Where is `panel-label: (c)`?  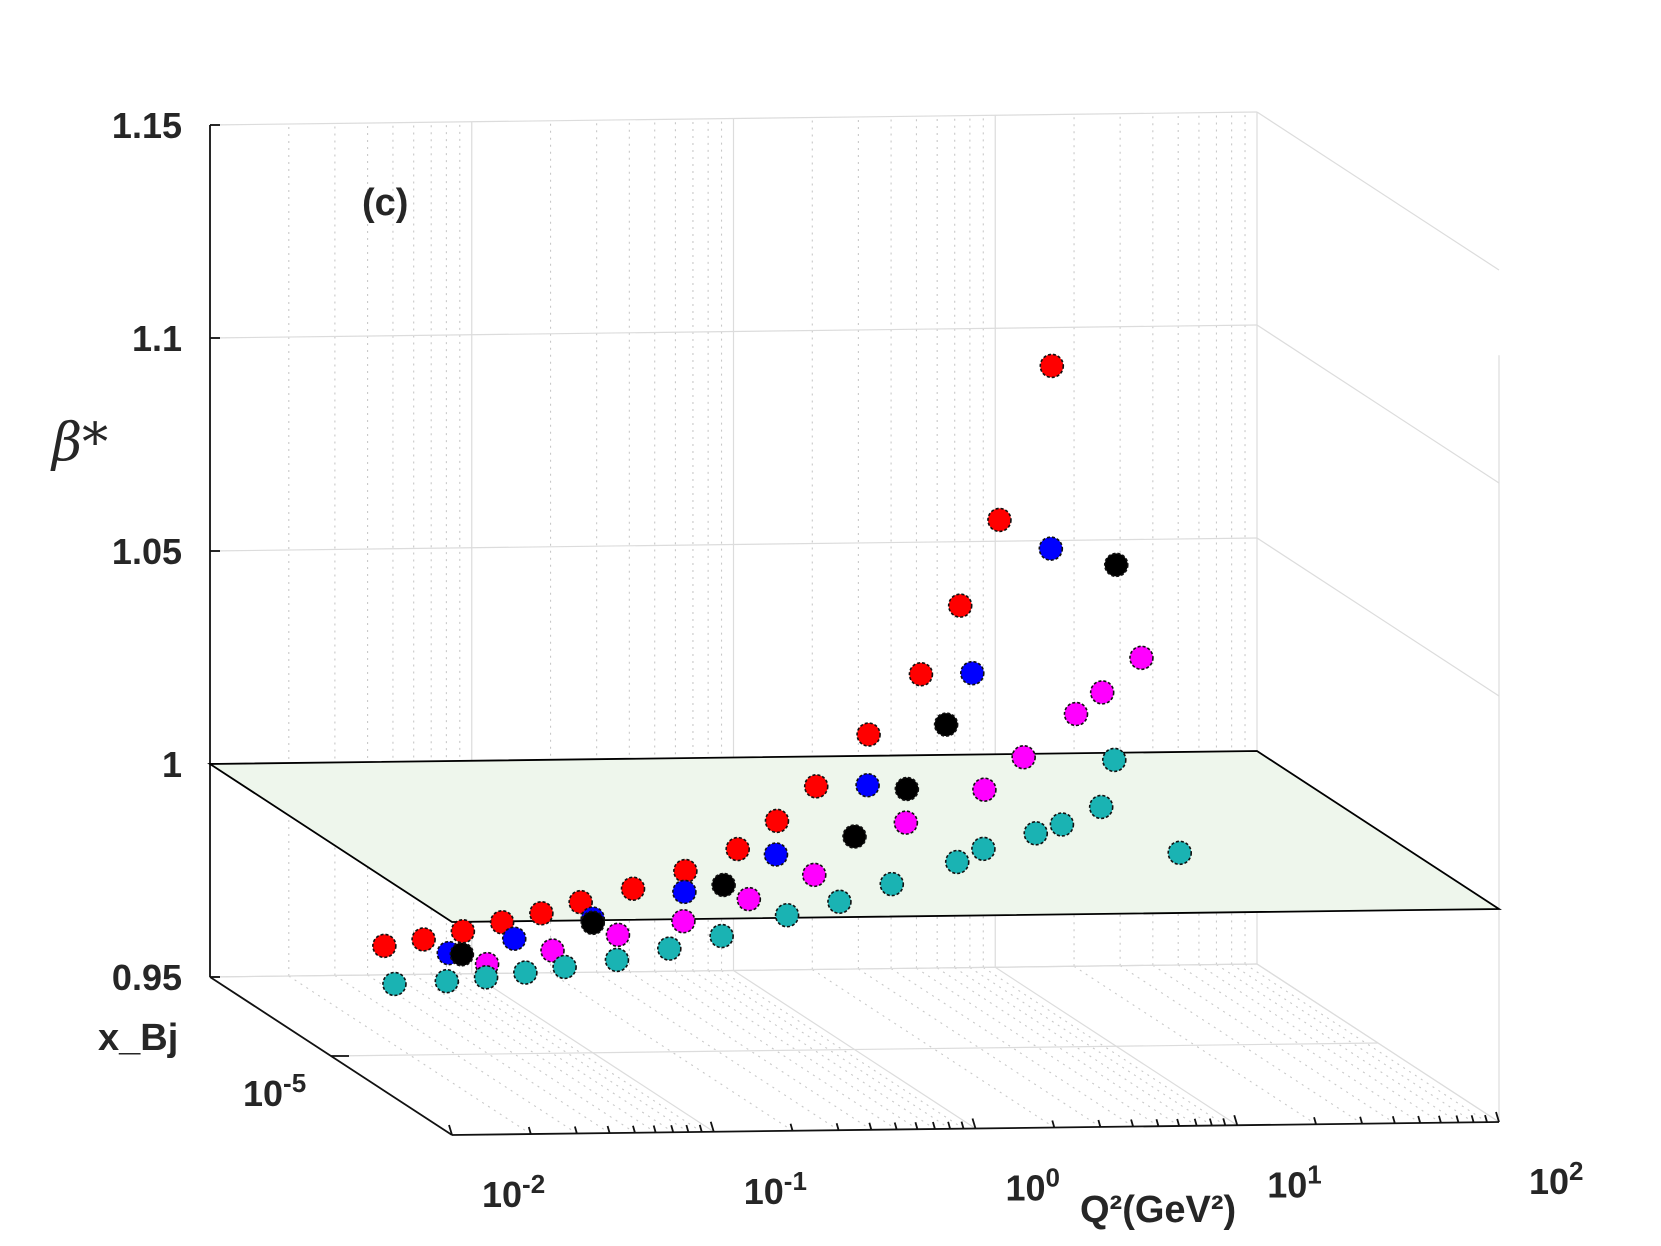 panel-label: (c) is located at coordinates (385, 203).